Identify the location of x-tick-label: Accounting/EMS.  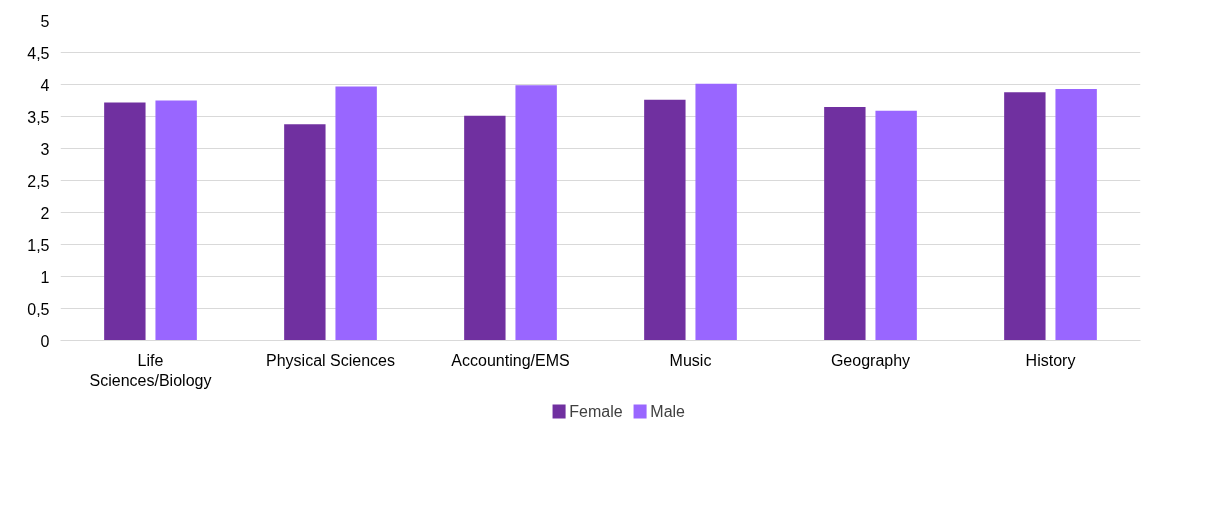
(510, 360).